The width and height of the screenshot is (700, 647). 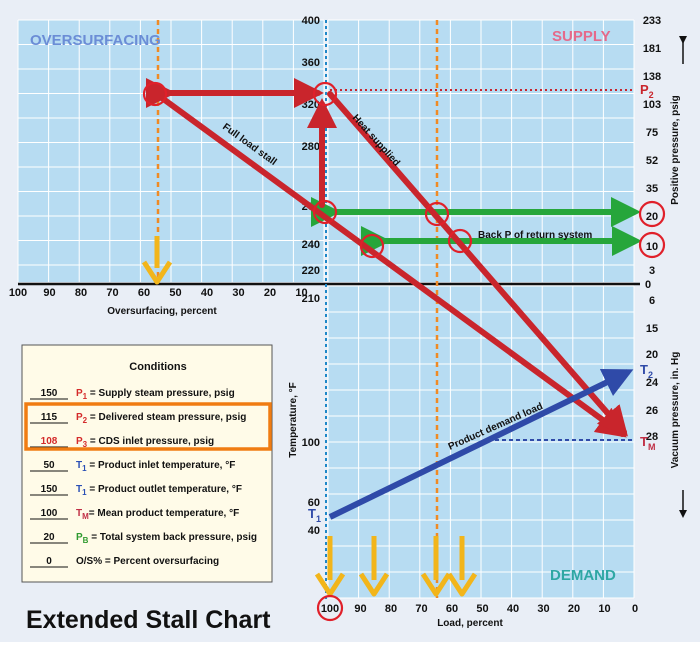 What do you see at coordinates (314, 503) in the screenshot?
I see `temperature-tick-label: 60` at bounding box center [314, 503].